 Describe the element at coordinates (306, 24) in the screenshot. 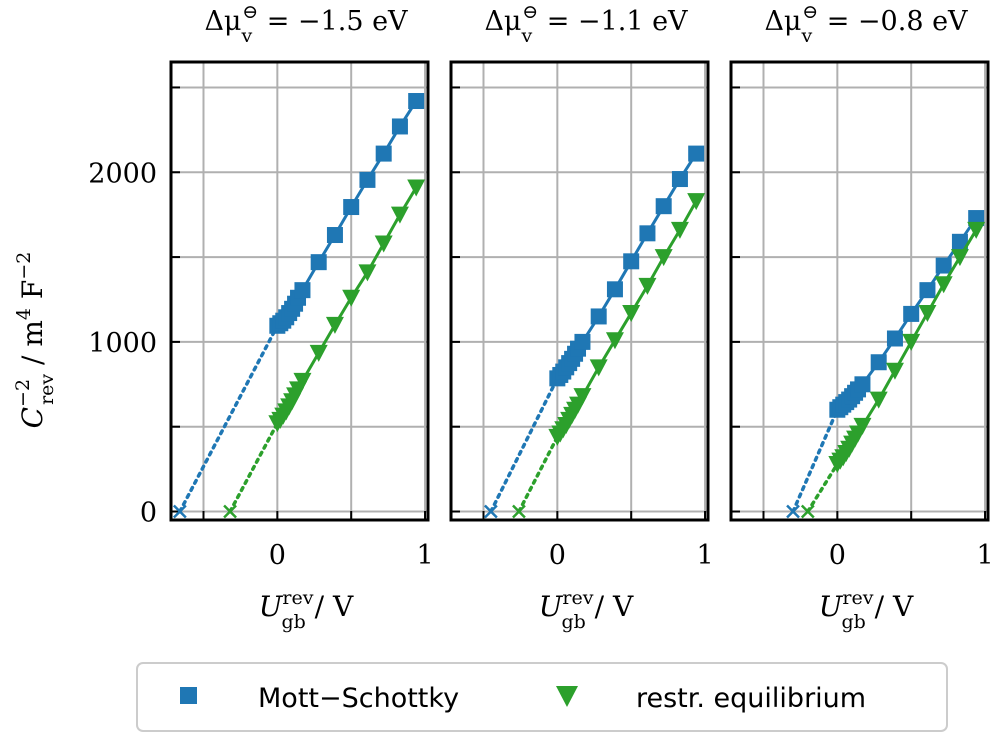

I see `panel-title-1: Δμv⊖ = −1.5 eV` at that location.